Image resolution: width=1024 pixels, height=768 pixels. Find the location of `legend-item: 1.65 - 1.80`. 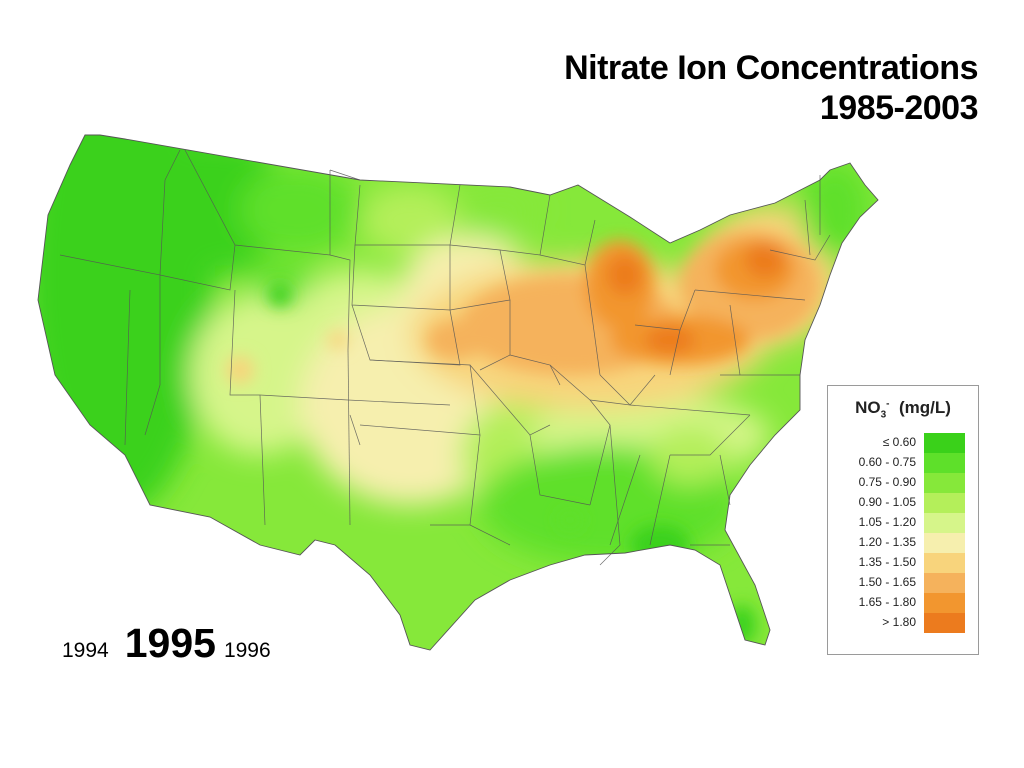

legend-item: 1.65 - 1.80 is located at coordinates (903, 603).